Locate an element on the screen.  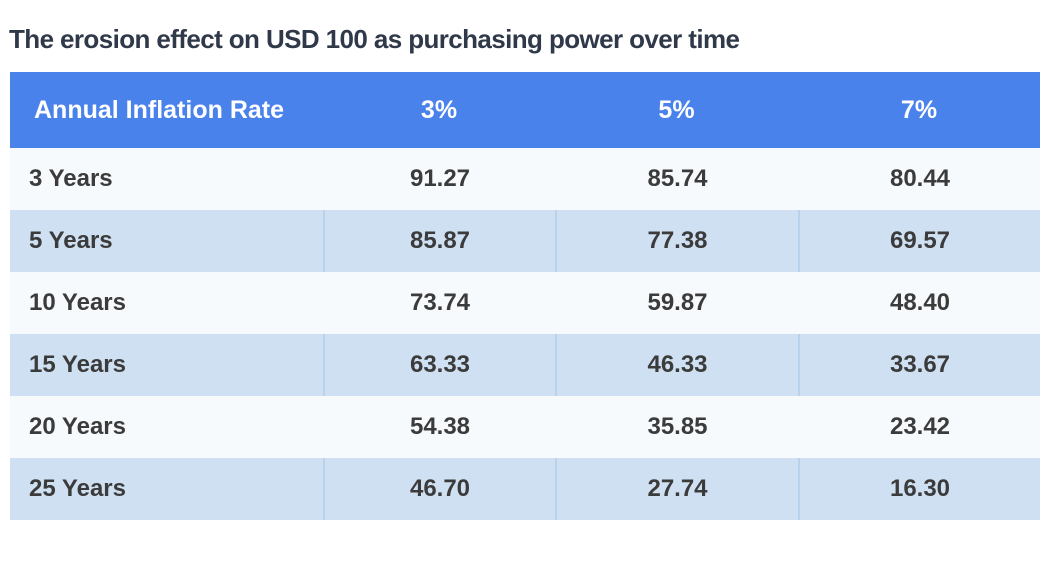
value-cell: 73.74 is located at coordinates (440, 302).